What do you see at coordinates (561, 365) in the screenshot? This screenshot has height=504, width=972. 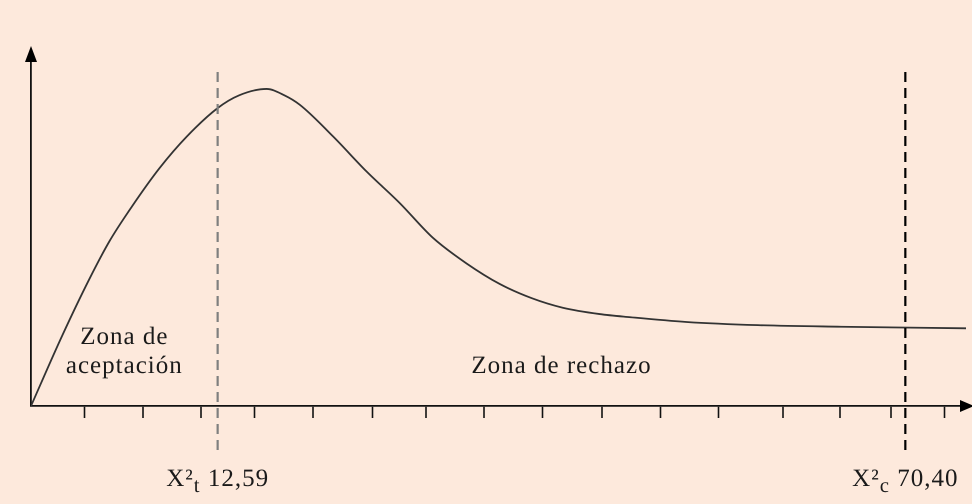 I see `annotation: Zona de rechazo` at bounding box center [561, 365].